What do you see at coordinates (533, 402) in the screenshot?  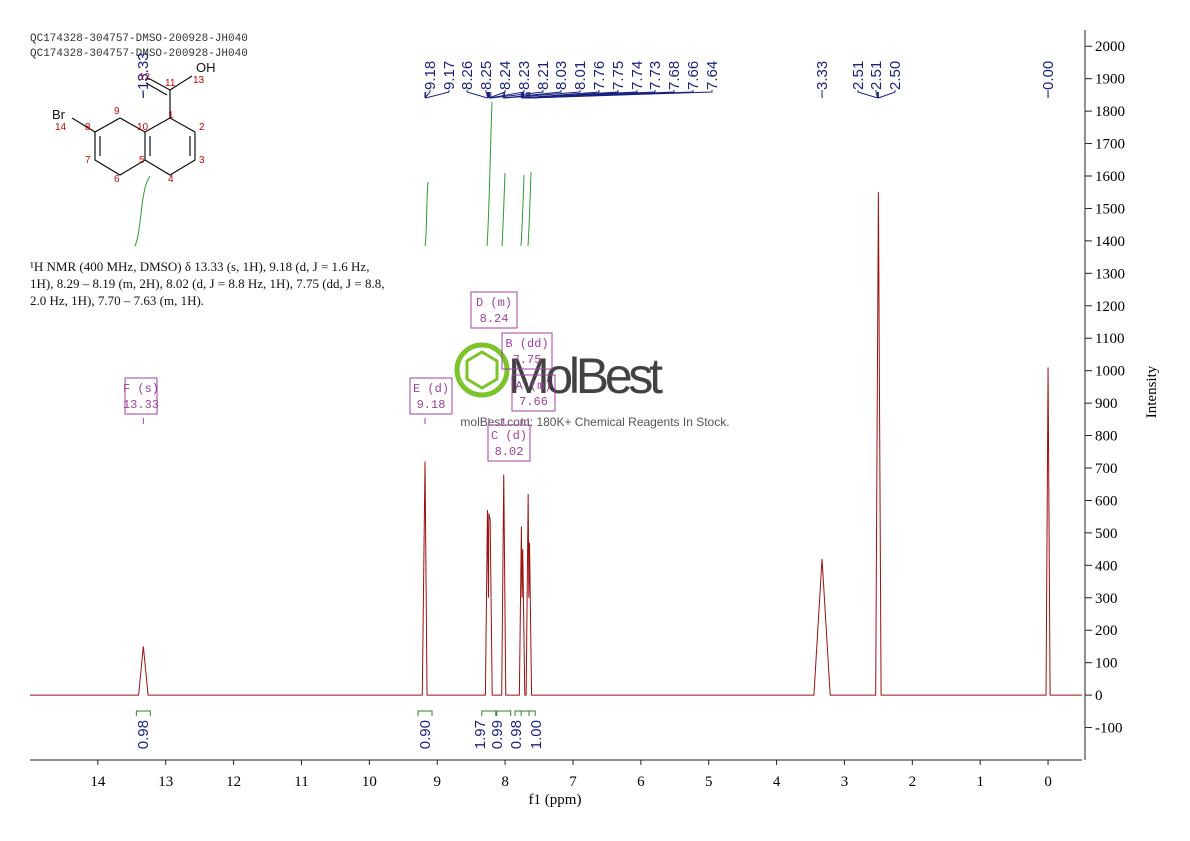 I see `multiplet-shift: 7.66` at bounding box center [533, 402].